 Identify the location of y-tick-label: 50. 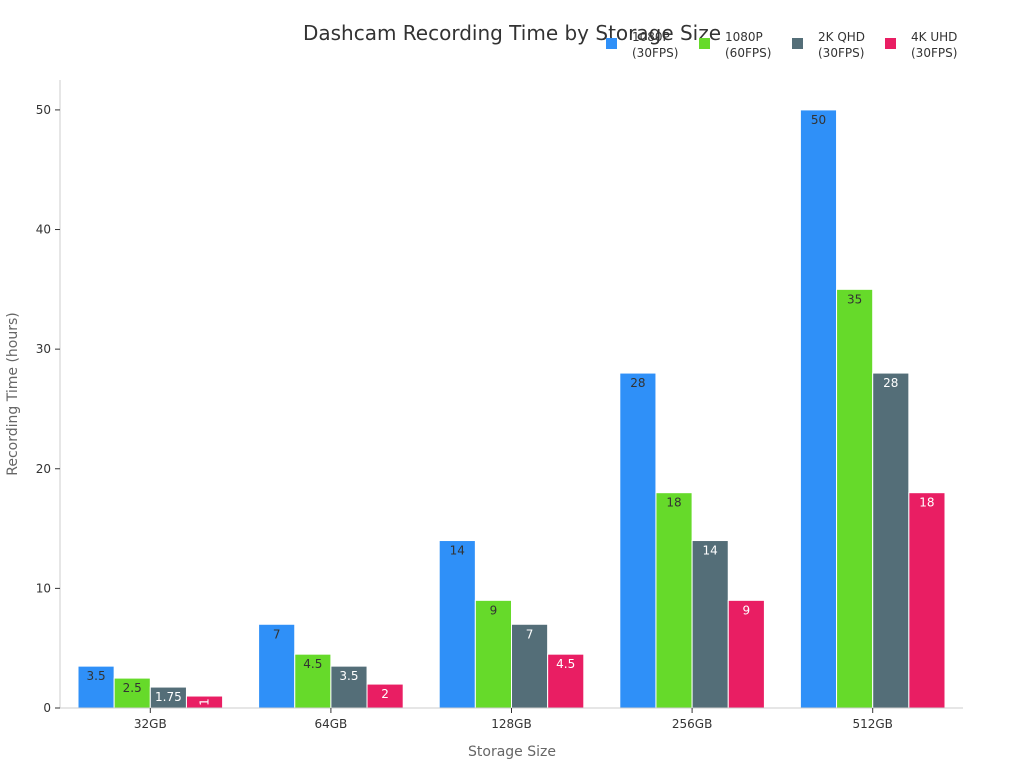
(43, 110).